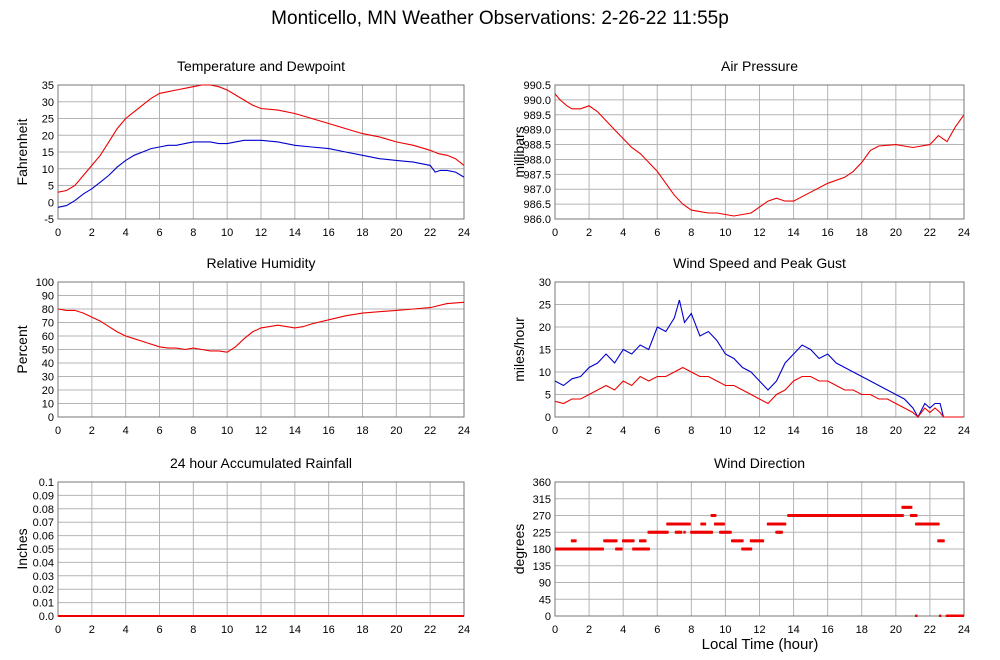 This screenshot has height=660, width=1000. Describe the element at coordinates (22, 151) in the screenshot. I see `y-axis-label: Fahrenheit` at that location.